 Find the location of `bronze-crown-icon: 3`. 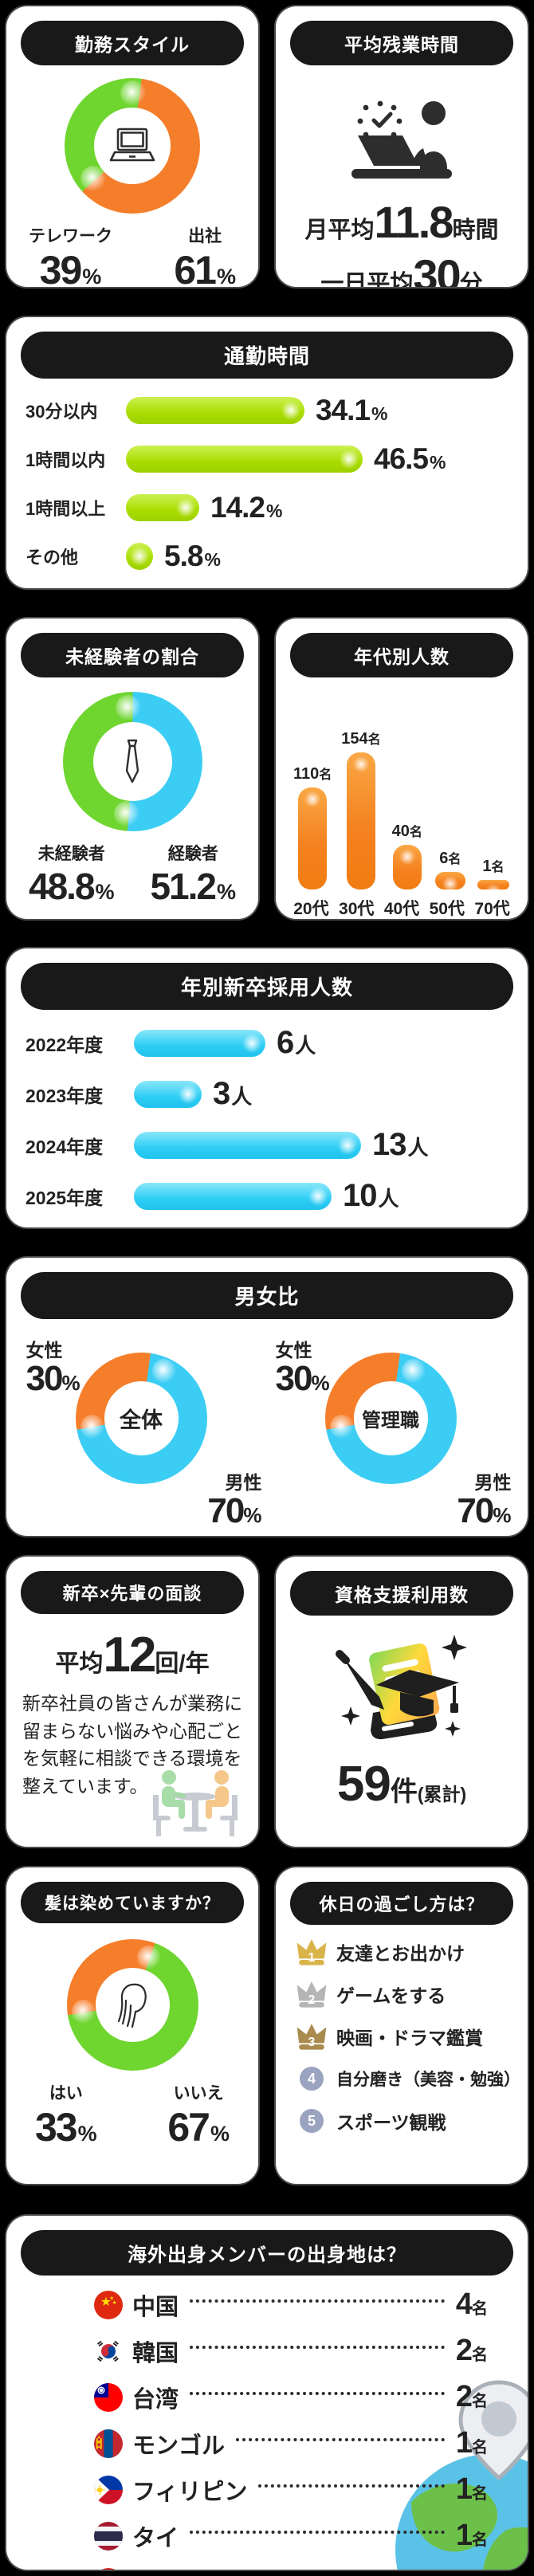

bronze-crown-icon: 3 is located at coordinates (311, 2036).